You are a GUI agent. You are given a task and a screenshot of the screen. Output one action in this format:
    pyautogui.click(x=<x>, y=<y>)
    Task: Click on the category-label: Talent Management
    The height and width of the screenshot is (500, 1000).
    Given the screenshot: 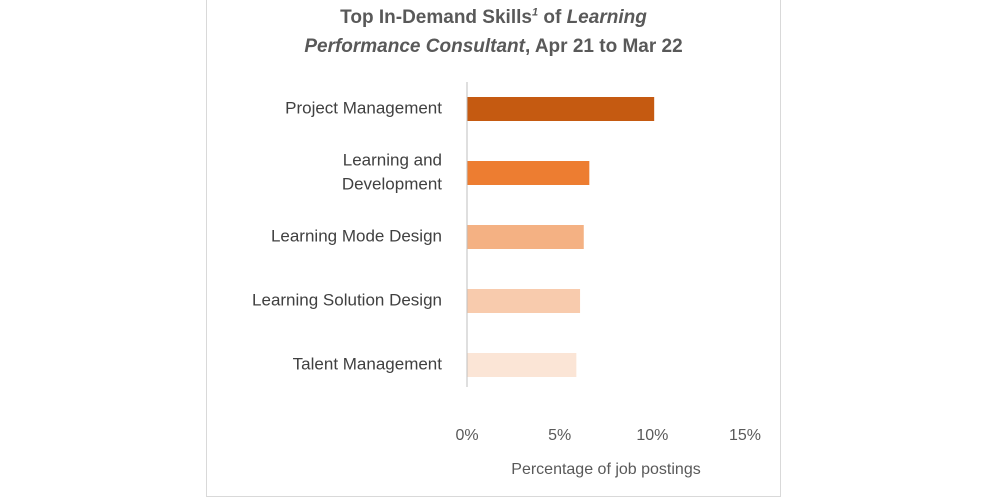 What is the action you would take?
    pyautogui.click(x=368, y=363)
    